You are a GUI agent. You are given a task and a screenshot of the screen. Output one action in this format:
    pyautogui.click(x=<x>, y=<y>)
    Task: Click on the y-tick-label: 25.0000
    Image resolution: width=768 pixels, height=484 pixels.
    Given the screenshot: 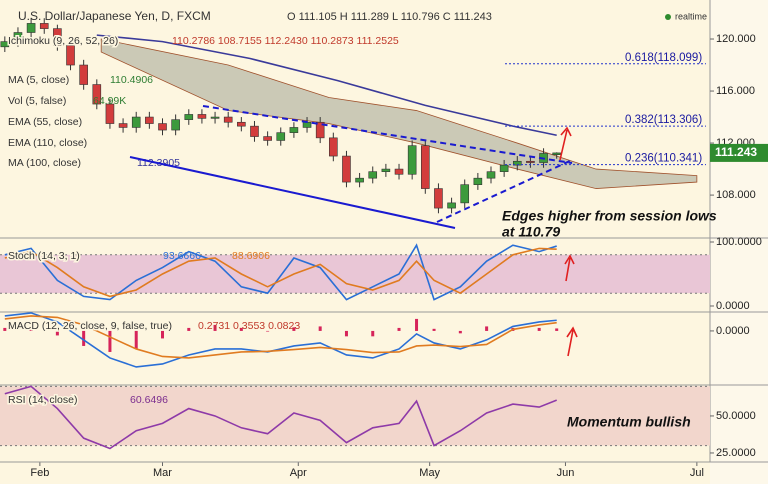 What is the action you would take?
    pyautogui.click(x=736, y=453)
    